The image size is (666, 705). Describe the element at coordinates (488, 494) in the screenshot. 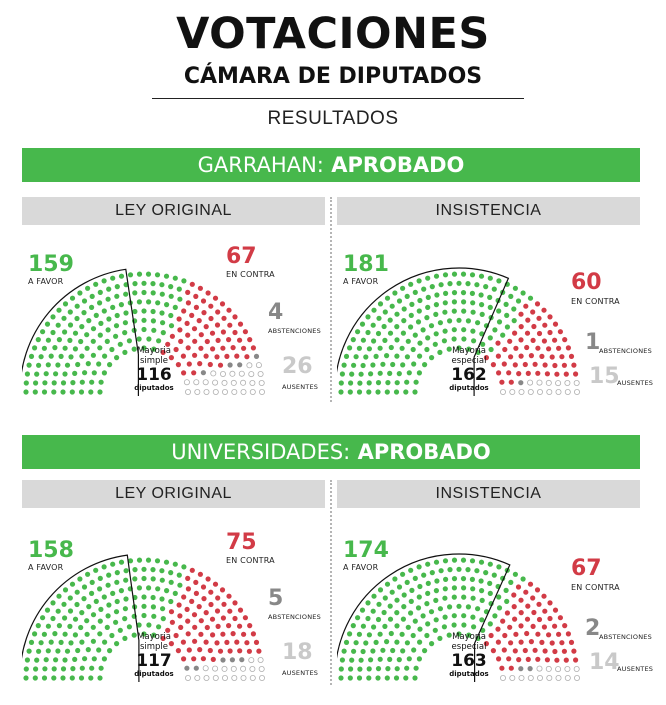

I see `panel-header-insistencia: INSISTENCIA` at that location.